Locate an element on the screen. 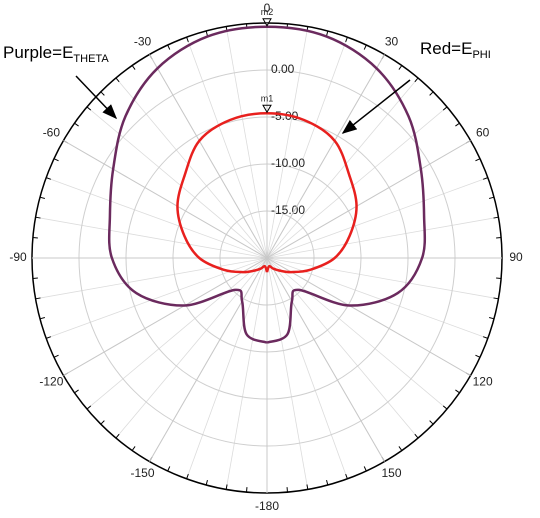  r-tick-label: -15.00 is located at coordinates (288, 210).